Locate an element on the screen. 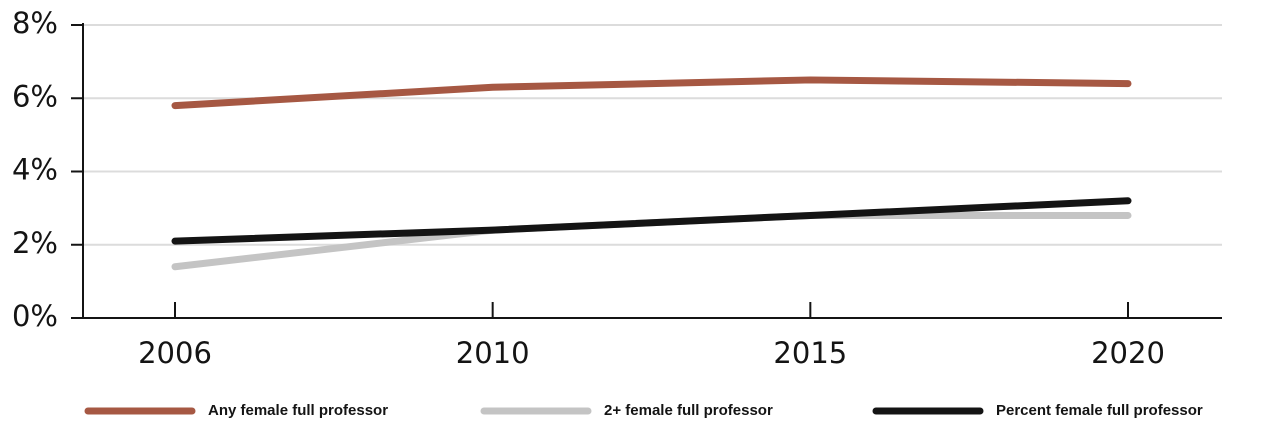 The width and height of the screenshot is (1262, 424). y-tick-label: 0% is located at coordinates (35, 316).